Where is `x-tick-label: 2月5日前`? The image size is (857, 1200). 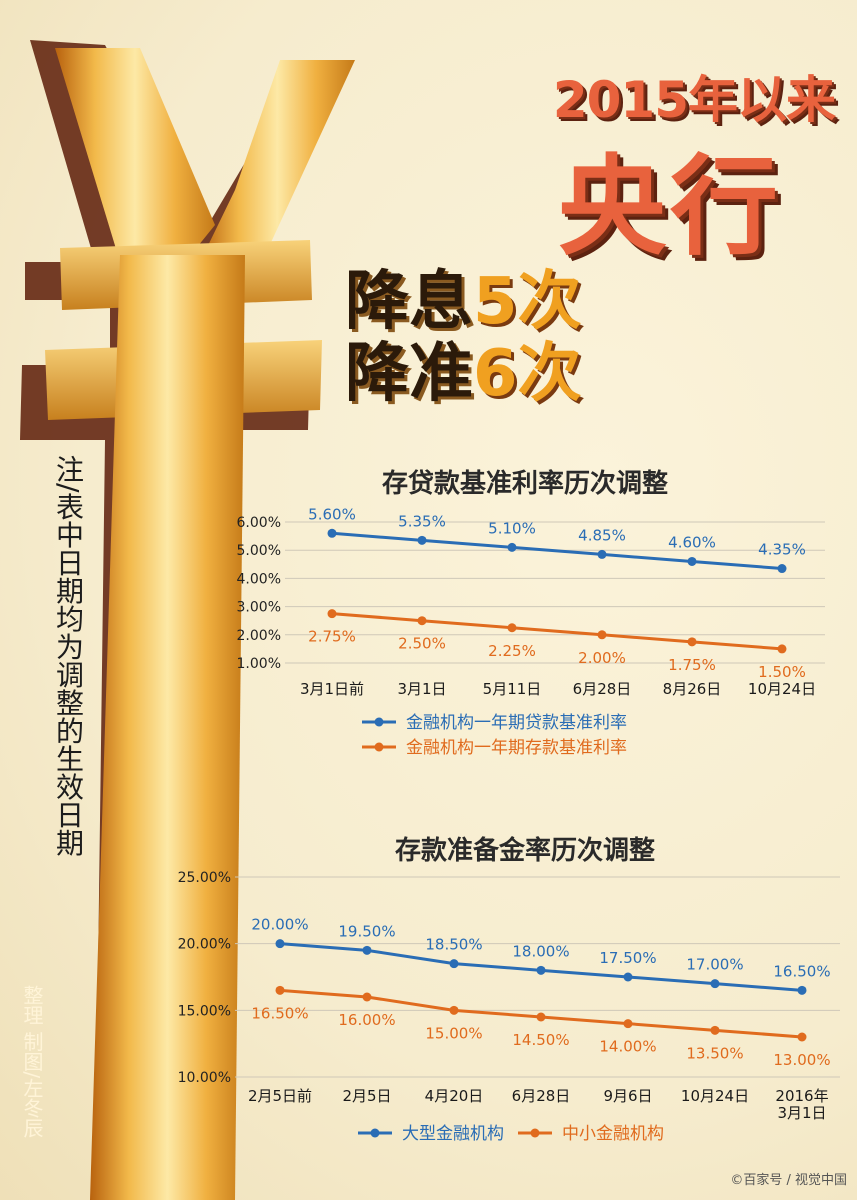 x-tick-label: 2月5日前 is located at coordinates (280, 1096).